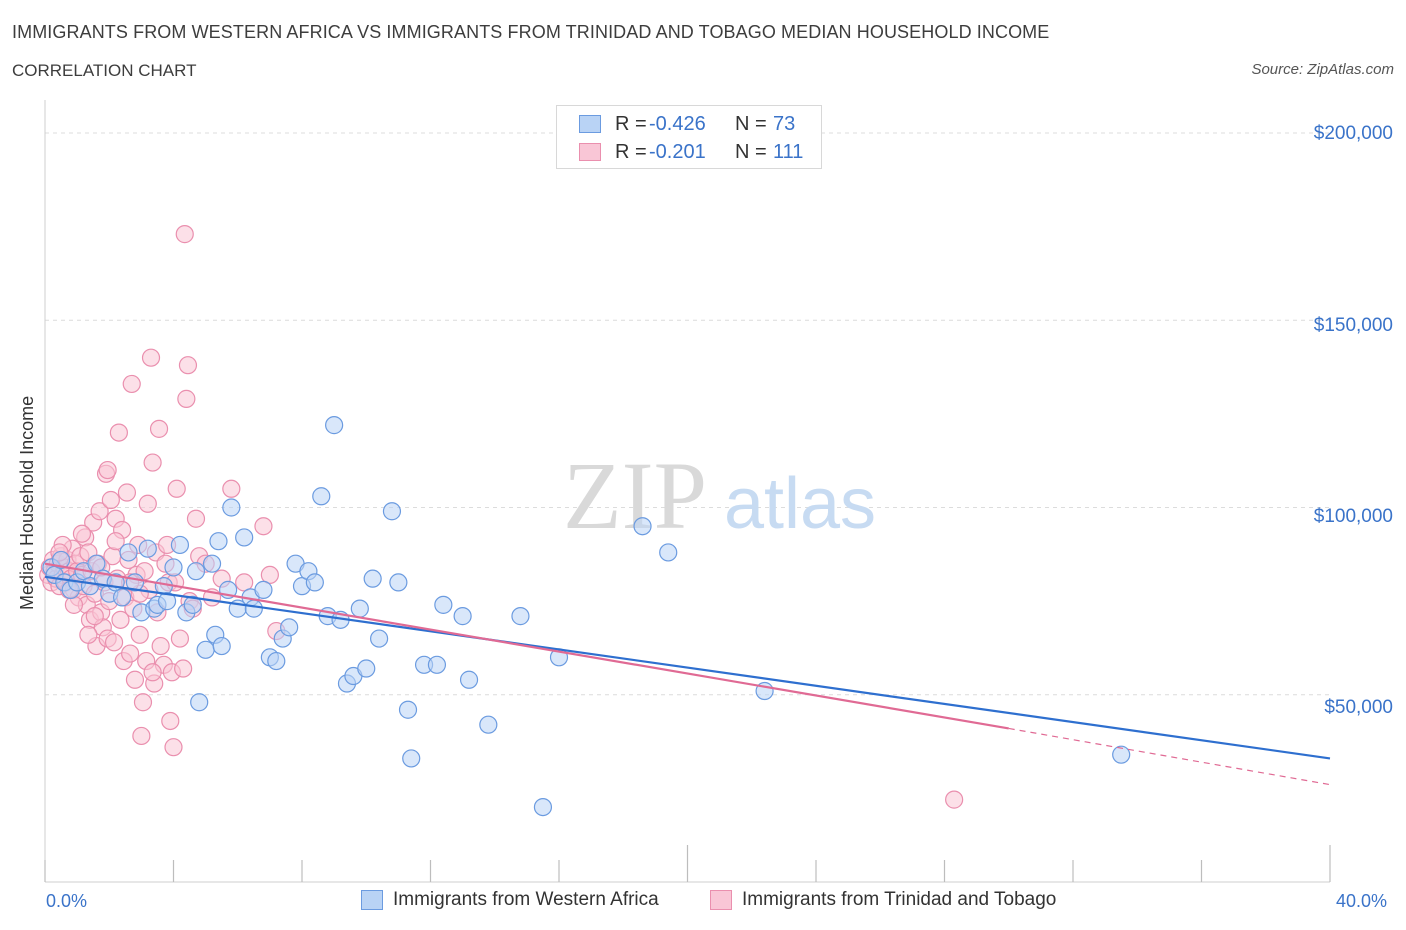 Image resolution: width=1406 pixels, height=930 pixels. I want to click on legend-swatch-pink, so click(590, 152).